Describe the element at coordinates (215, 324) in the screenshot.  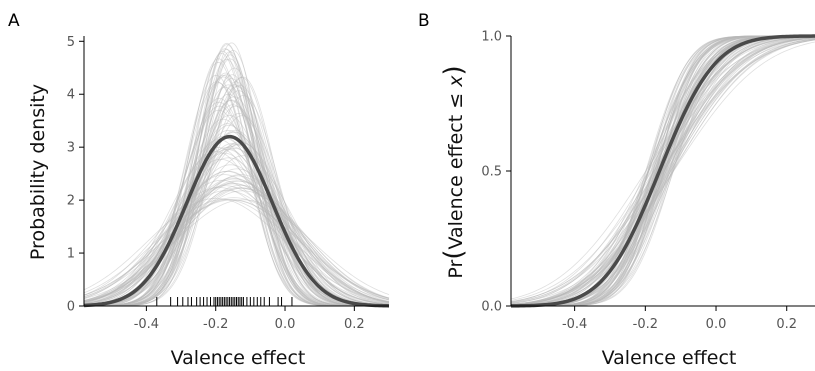
I see `panel-a-x-tick-label: -0.2` at that location.